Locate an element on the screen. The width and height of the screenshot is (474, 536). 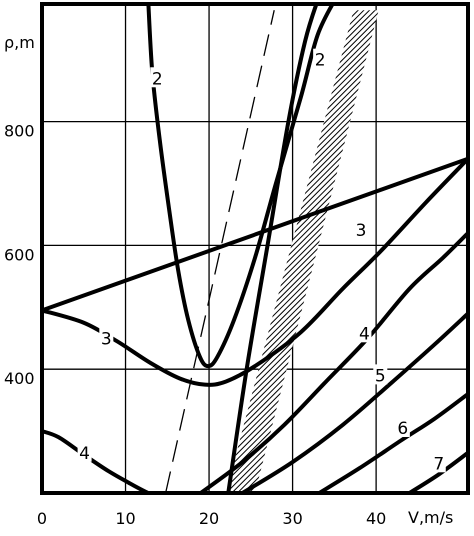
x-tick-label: 30 is located at coordinates (292, 518).